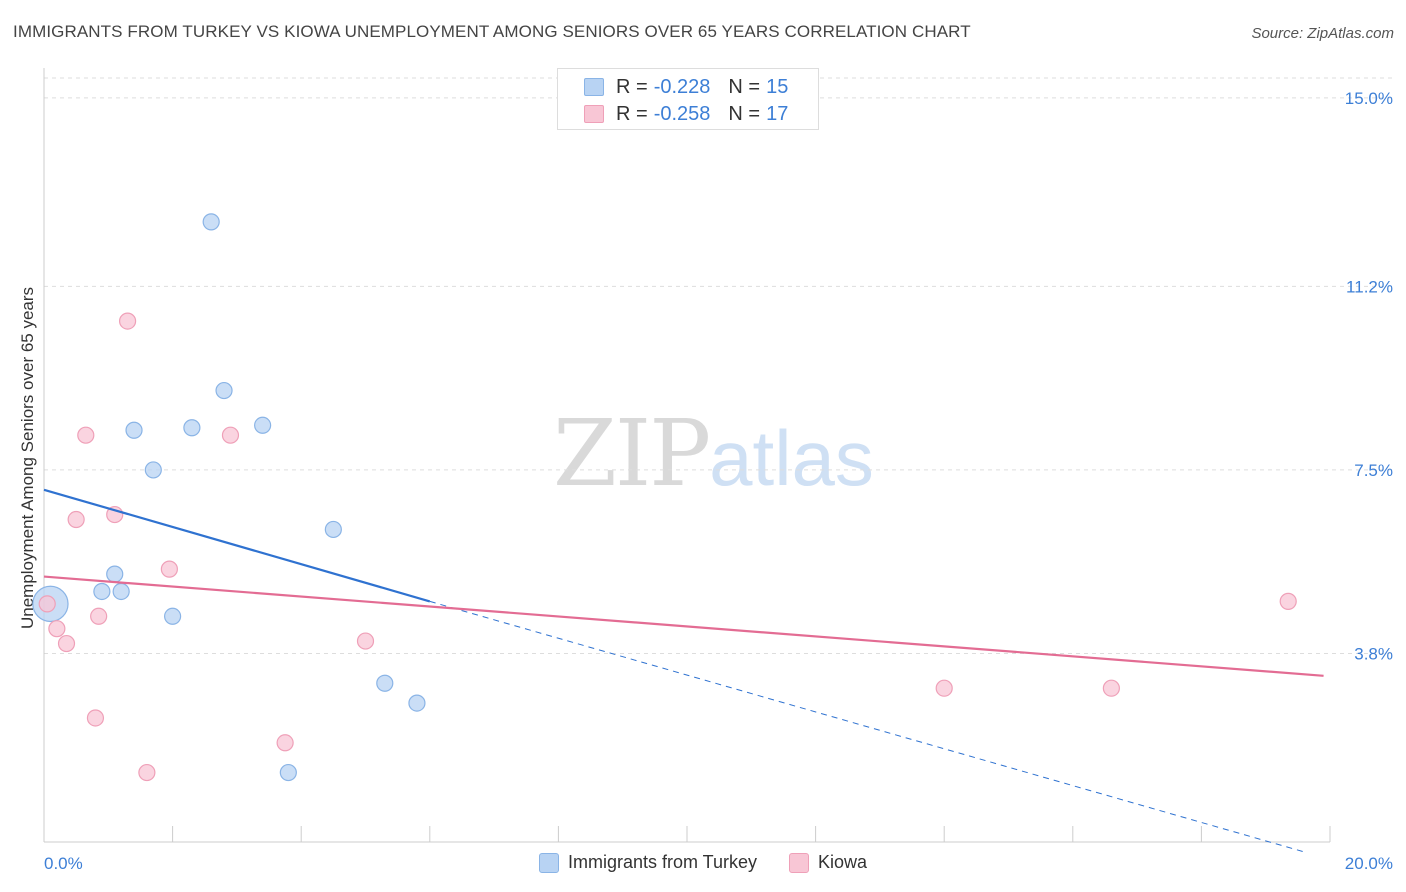 The height and width of the screenshot is (892, 1406). Describe the element at coordinates (1369, 863) in the screenshot. I see `x-tick-label: 20.0%` at that location.